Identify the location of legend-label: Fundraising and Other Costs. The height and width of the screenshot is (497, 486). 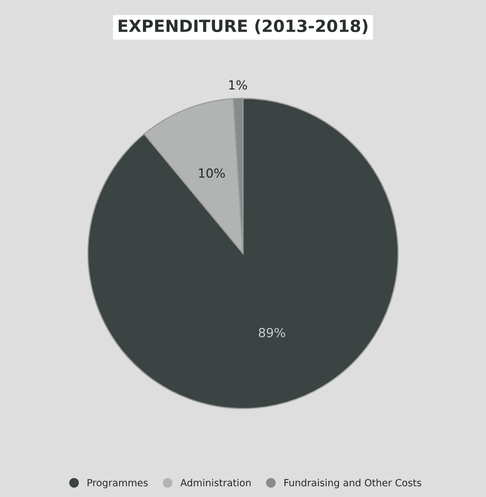
(353, 483).